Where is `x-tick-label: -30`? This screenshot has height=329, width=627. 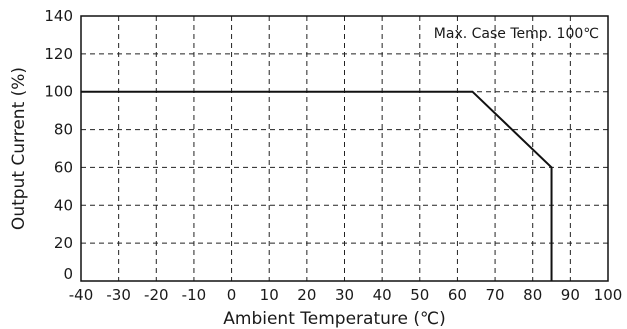 x-tick-label: -30 is located at coordinates (118, 295).